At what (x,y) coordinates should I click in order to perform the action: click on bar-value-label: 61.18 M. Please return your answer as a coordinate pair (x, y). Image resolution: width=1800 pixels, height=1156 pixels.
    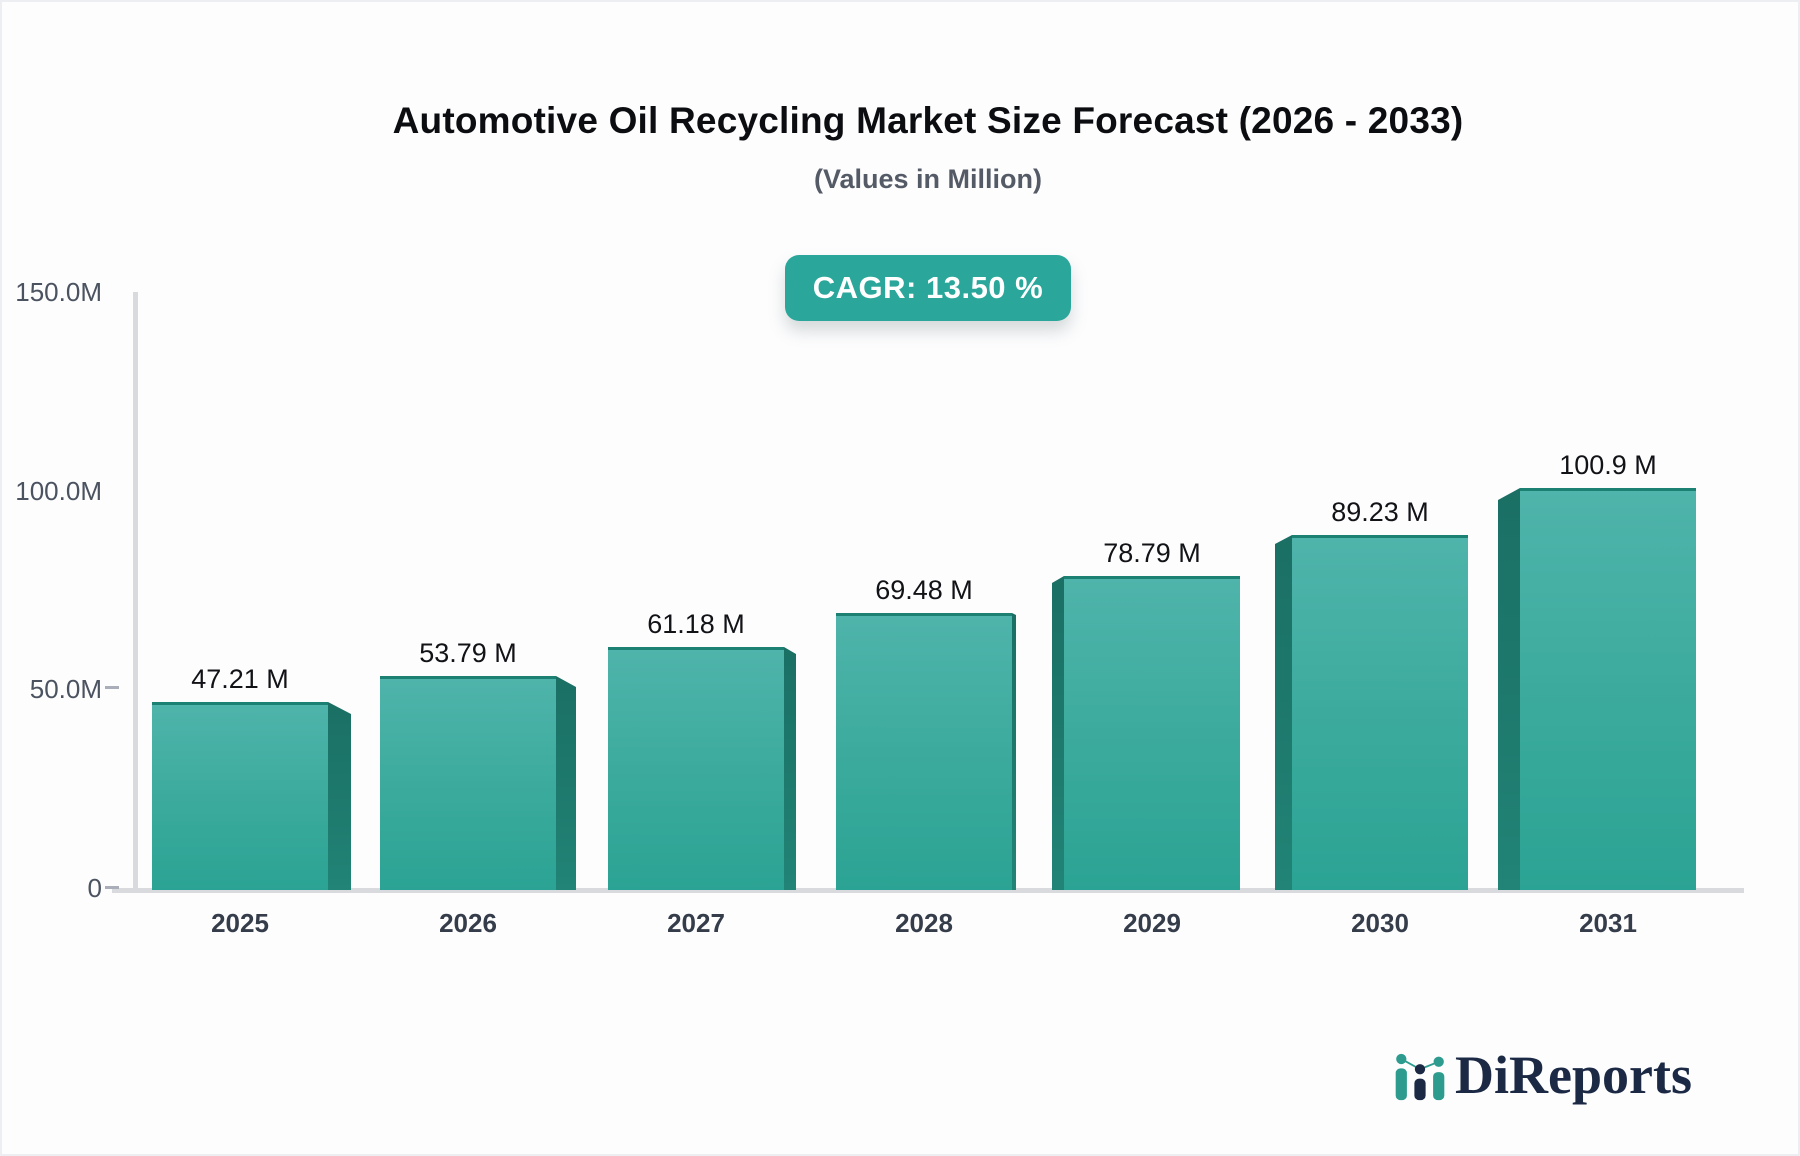
    Looking at the image, I should click on (696, 624).